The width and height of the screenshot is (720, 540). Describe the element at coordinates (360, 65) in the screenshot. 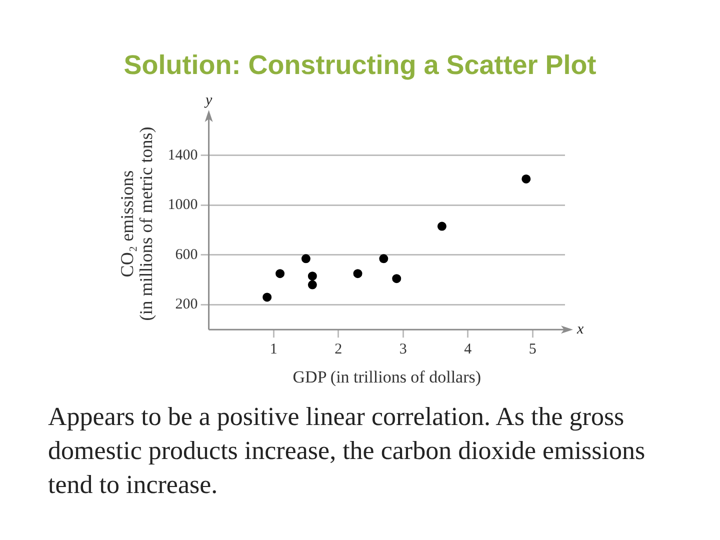

I see `chart-title: Solution: Constructing a Scatter Plot` at that location.